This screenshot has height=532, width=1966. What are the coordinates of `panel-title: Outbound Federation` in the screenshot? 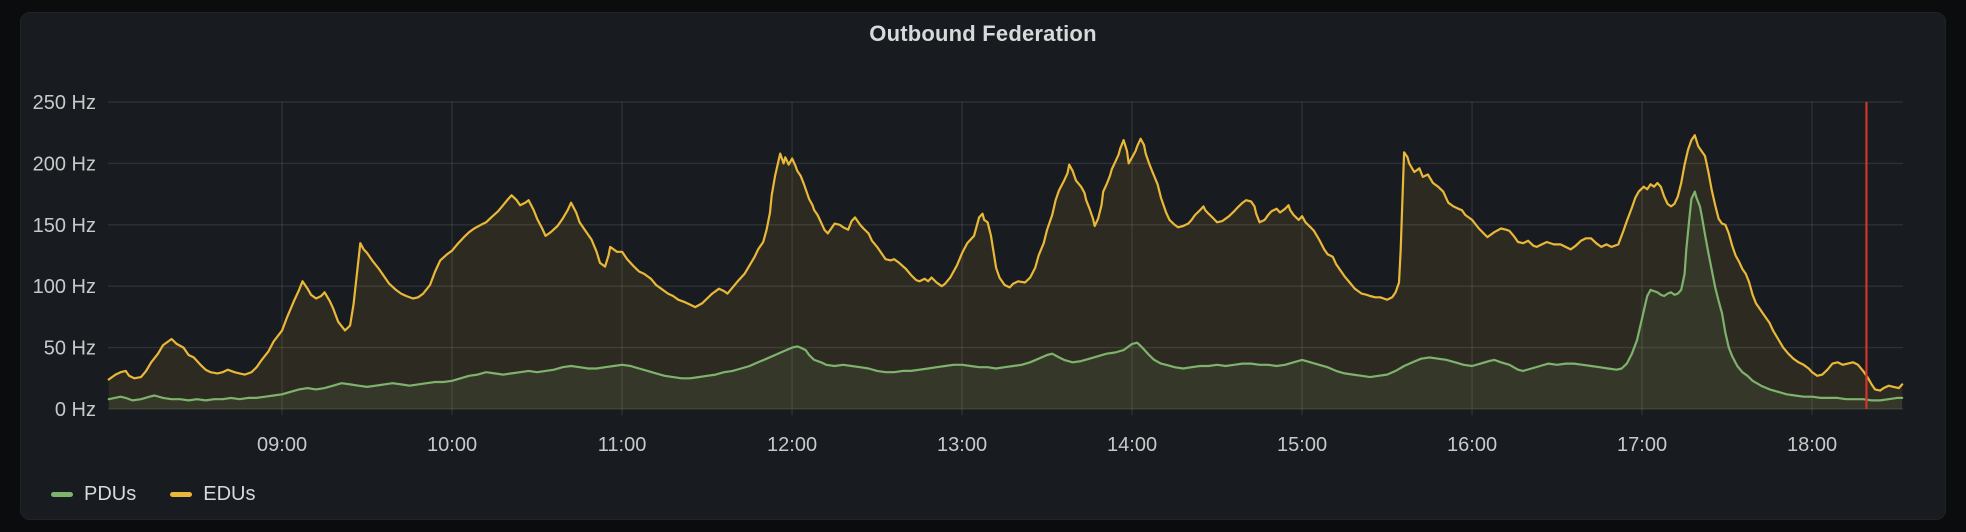 It's located at (983, 33).